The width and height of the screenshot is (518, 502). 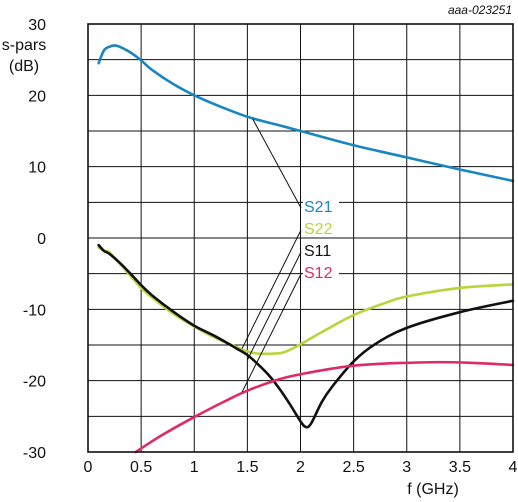 What do you see at coordinates (37, 96) in the screenshot?
I see `y-tick-label: 20` at bounding box center [37, 96].